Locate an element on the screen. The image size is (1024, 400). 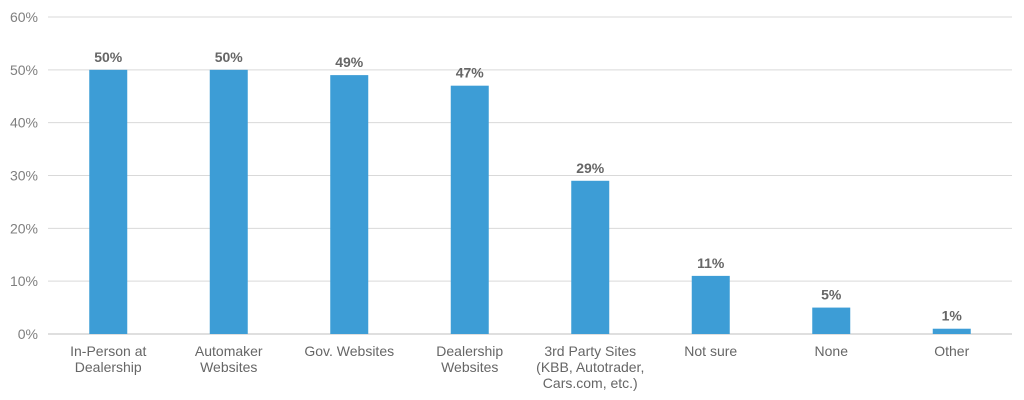
category-label: Dealership Websites is located at coordinates (469, 359).